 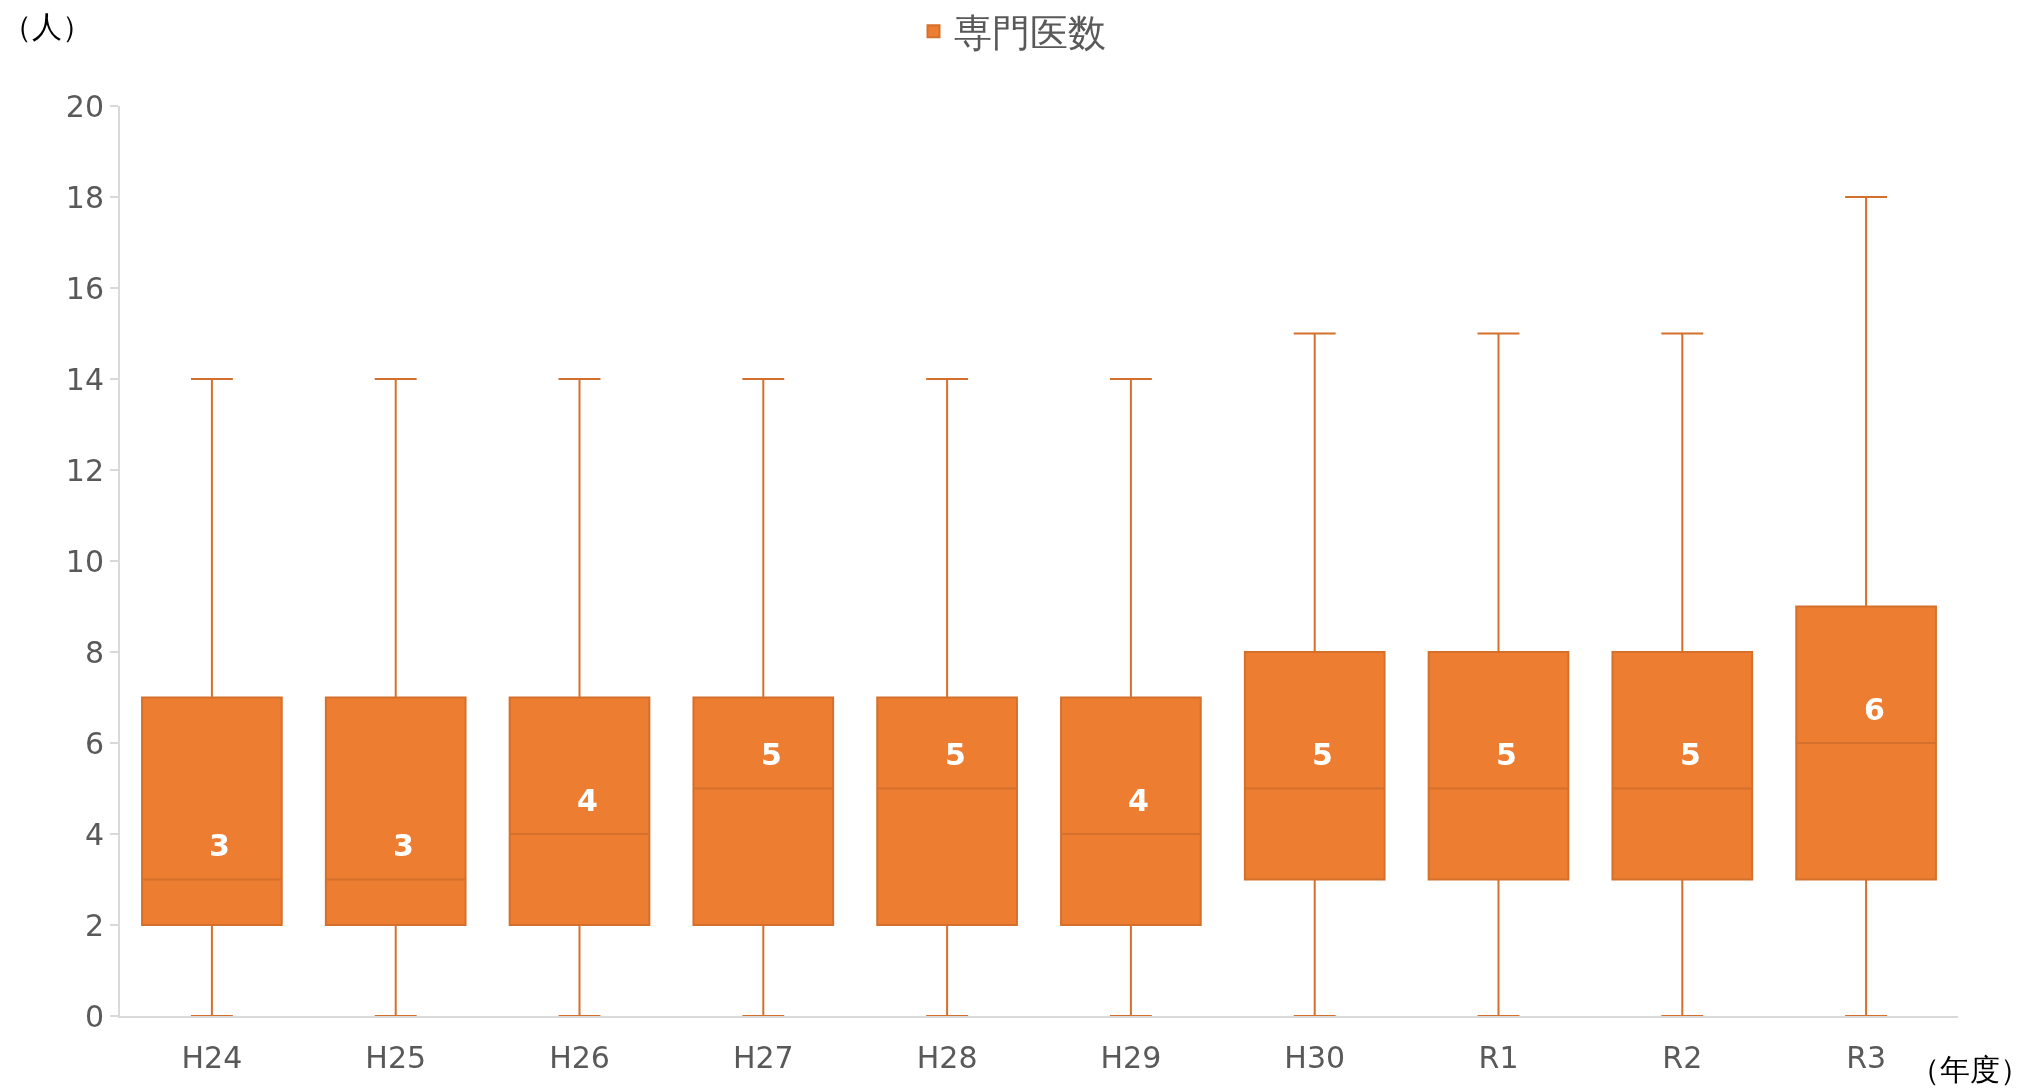 What do you see at coordinates (1131, 1057) in the screenshot?
I see `x-tick-label: H29` at bounding box center [1131, 1057].